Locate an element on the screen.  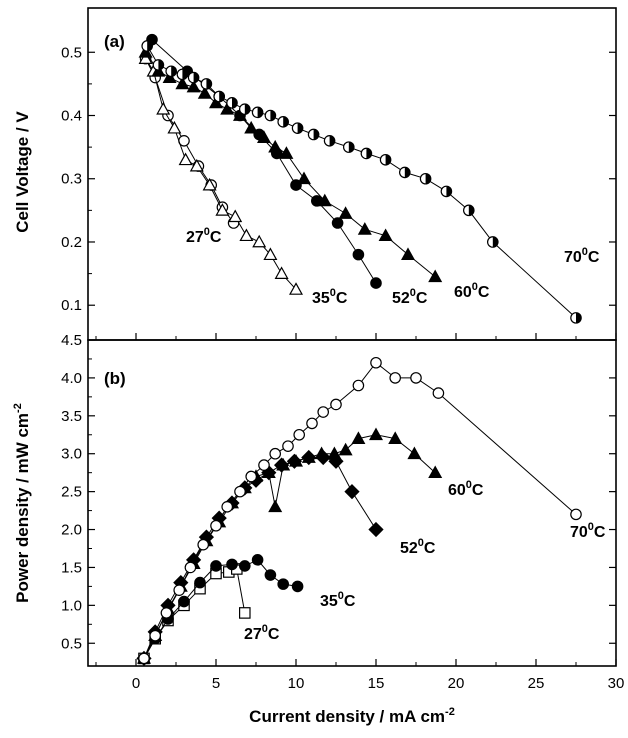
panel-b-temp-label-2: 520C is located at coordinates (418, 547).